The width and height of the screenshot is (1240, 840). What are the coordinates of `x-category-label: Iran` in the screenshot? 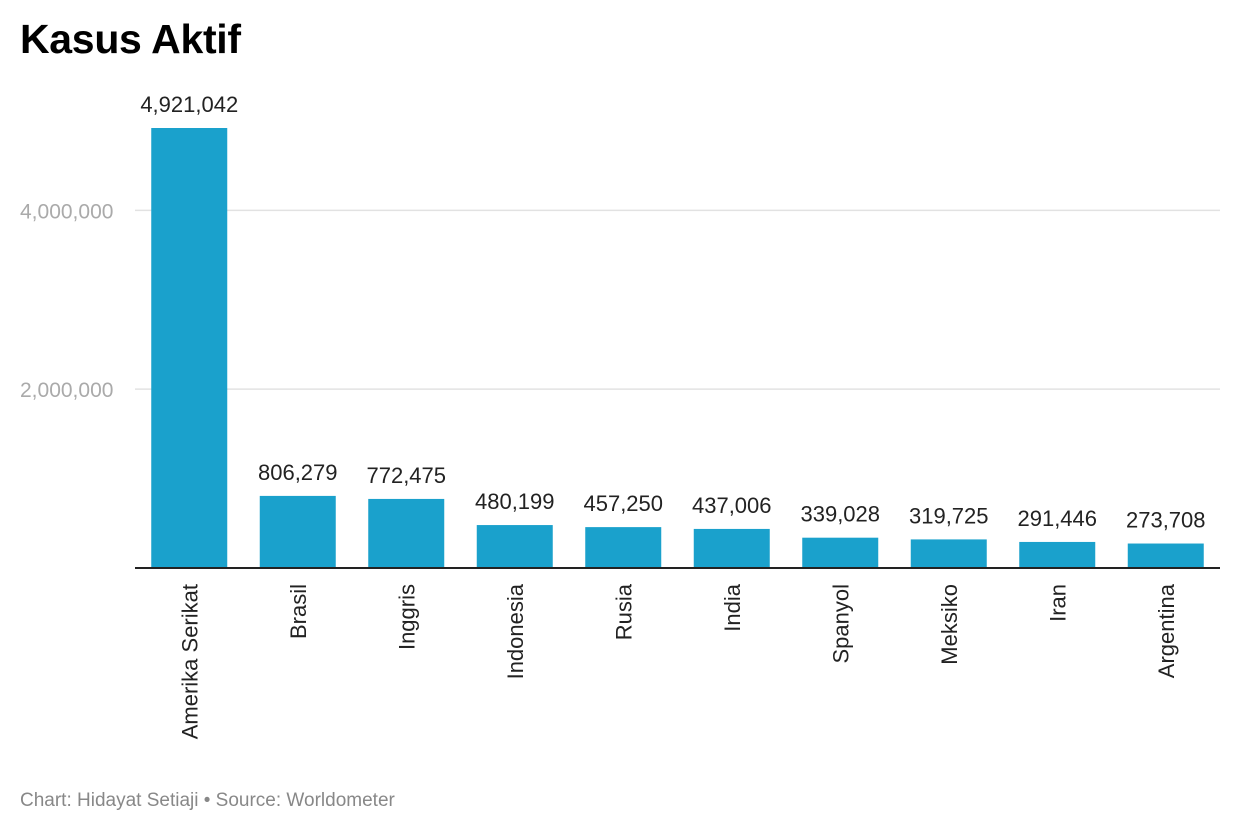 It's located at (1057, 603).